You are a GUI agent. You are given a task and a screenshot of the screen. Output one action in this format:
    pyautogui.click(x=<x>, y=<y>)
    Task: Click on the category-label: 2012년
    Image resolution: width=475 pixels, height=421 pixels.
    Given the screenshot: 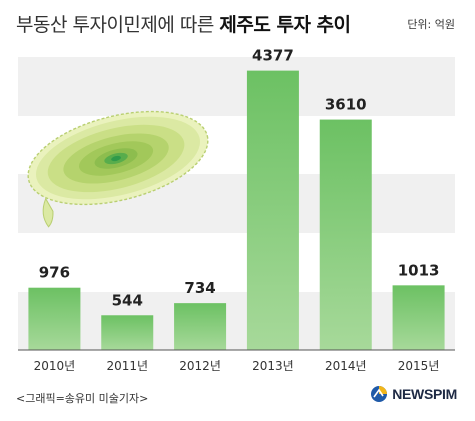 What is the action you would take?
    pyautogui.click(x=200, y=366)
    